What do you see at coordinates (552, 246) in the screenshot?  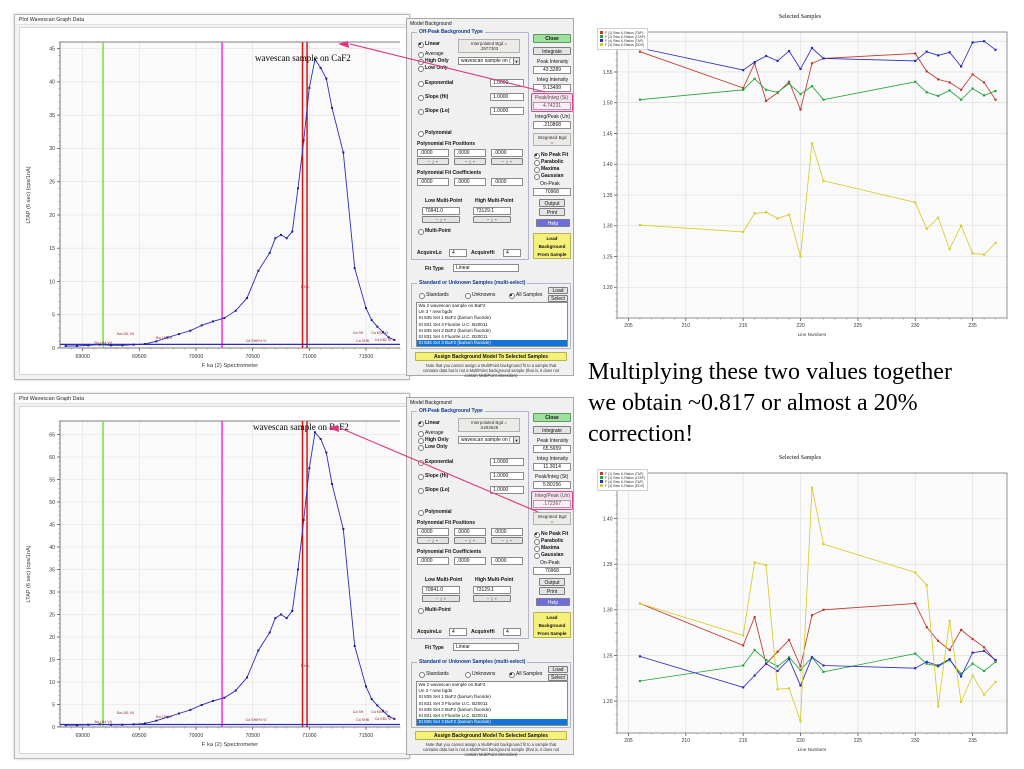 I see `load-background-from-sample-button: Load Background From Sample` at bounding box center [552, 246].